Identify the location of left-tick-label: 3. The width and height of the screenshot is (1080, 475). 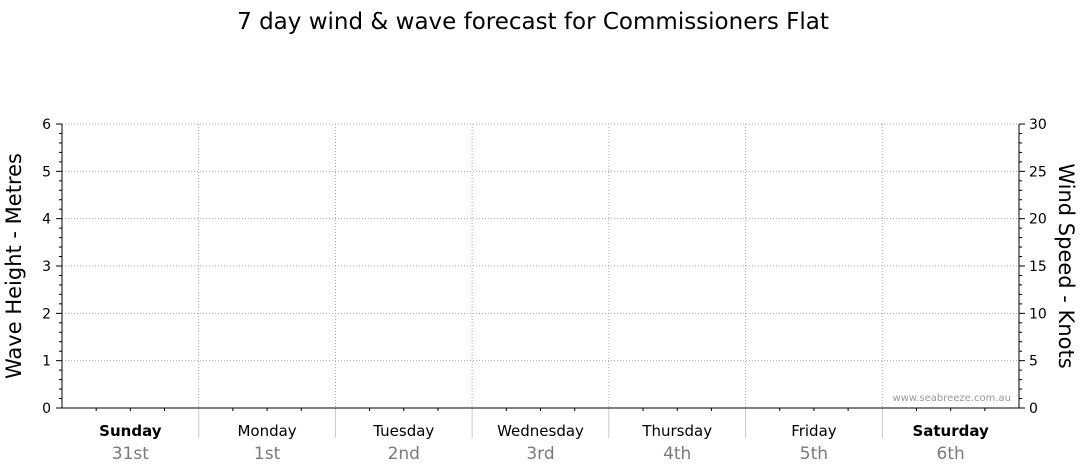
(46, 267).